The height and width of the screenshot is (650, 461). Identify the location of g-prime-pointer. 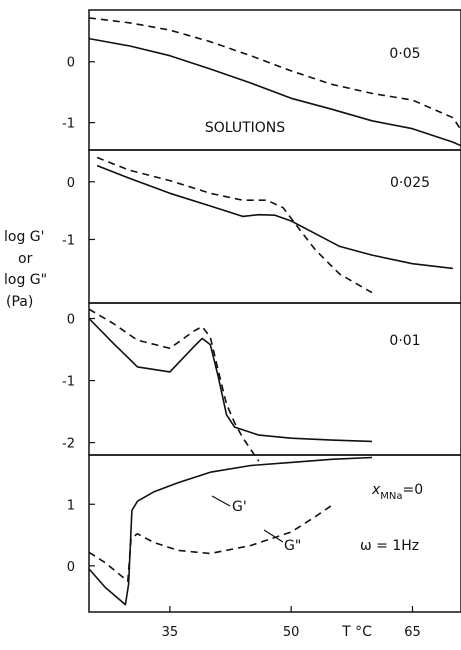
(221, 501).